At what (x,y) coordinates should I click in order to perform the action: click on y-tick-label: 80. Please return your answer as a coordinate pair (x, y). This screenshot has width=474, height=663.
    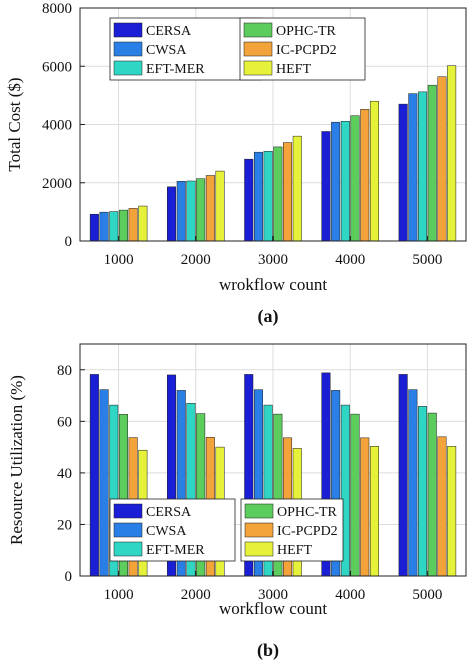
    Looking at the image, I should click on (64, 371).